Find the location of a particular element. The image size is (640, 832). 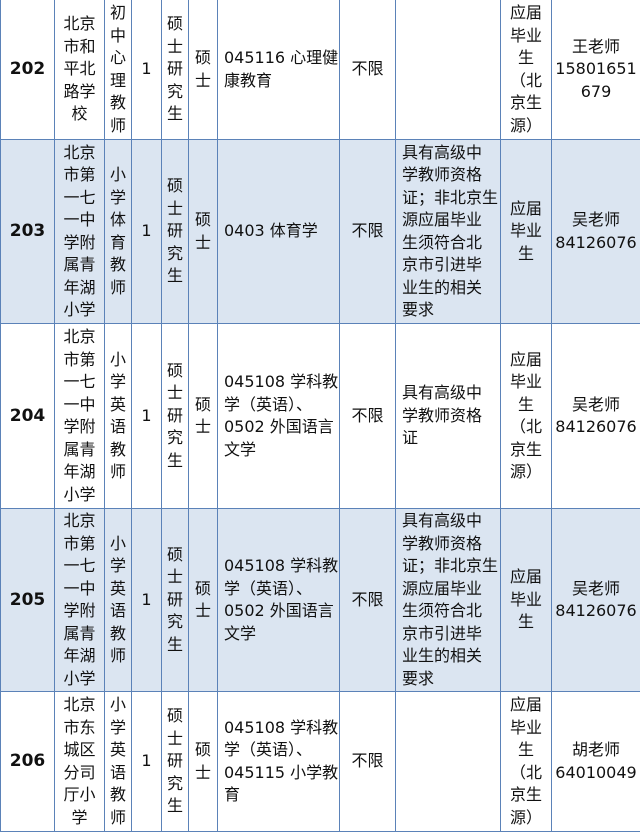

position-name-cell: 小学英语教师 is located at coordinates (118, 762).